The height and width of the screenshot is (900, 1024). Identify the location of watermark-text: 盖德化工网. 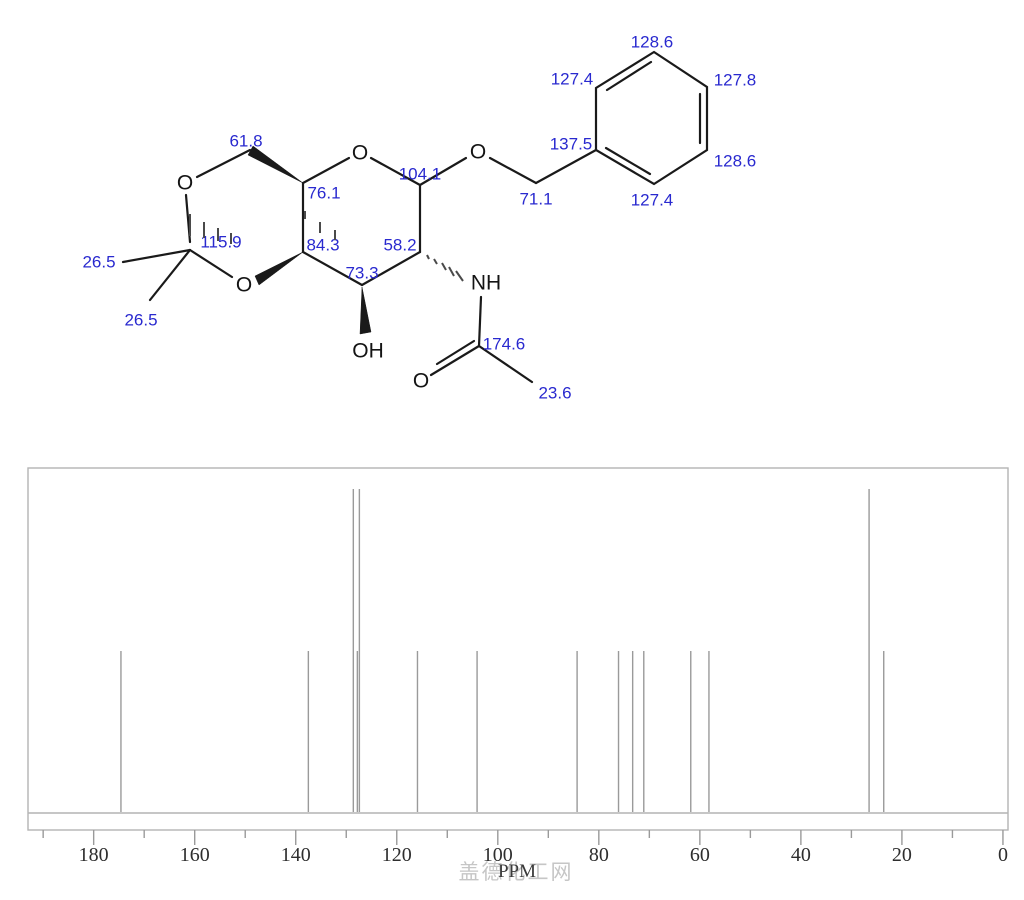
(516, 872).